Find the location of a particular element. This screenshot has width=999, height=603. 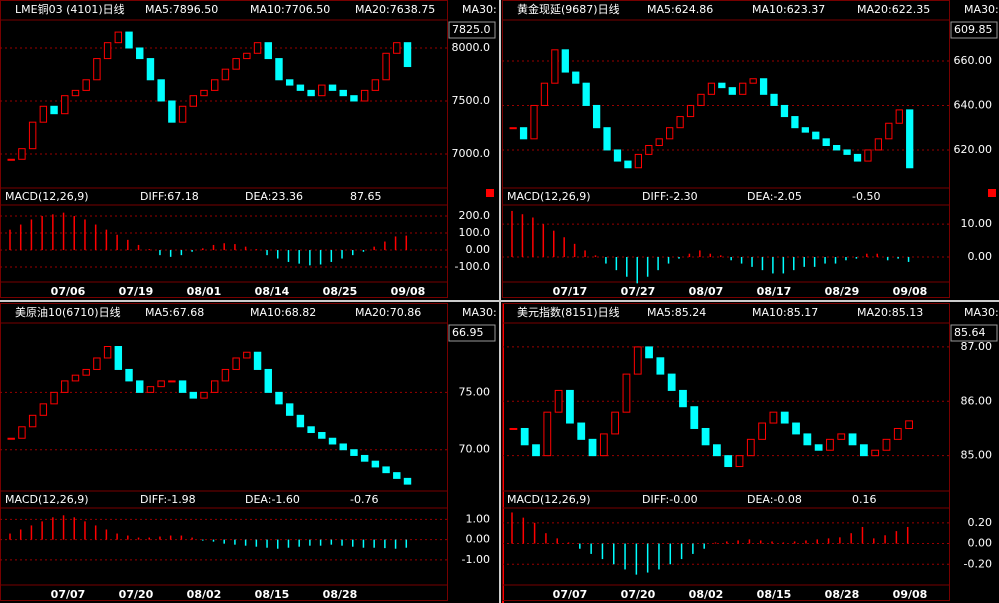

x-tick-label: 08/25 is located at coordinates (340, 291).